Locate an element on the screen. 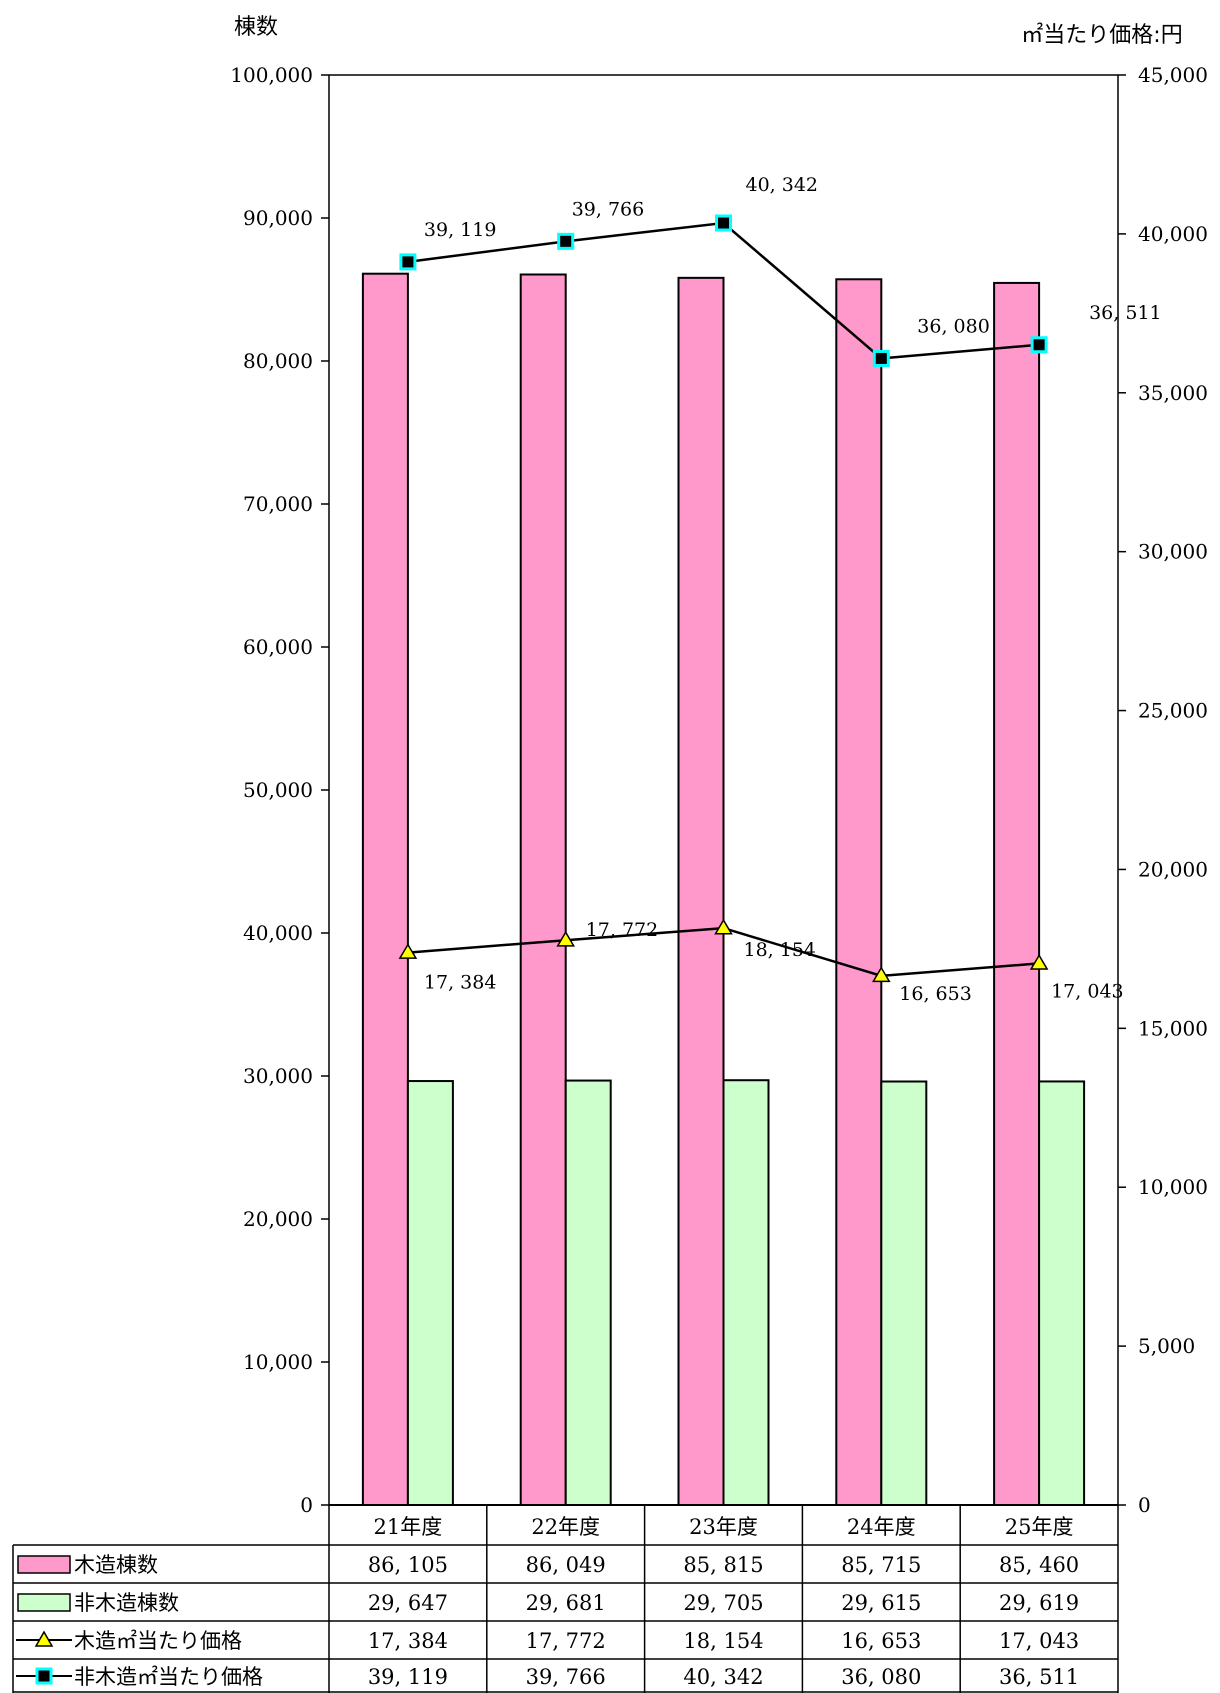 The image size is (1220, 1693). legend-label: 非木造㎡当たり価格 is located at coordinates (168, 1677).